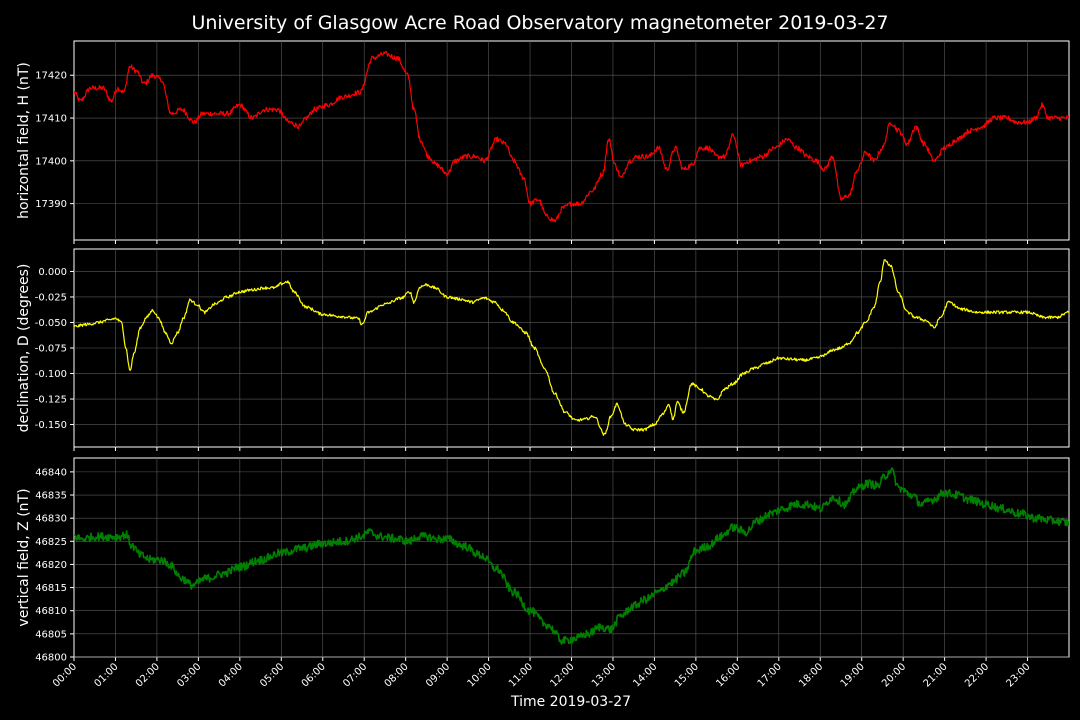  Describe the element at coordinates (51, 76) in the screenshot. I see `y-tick-label: 17420` at that location.